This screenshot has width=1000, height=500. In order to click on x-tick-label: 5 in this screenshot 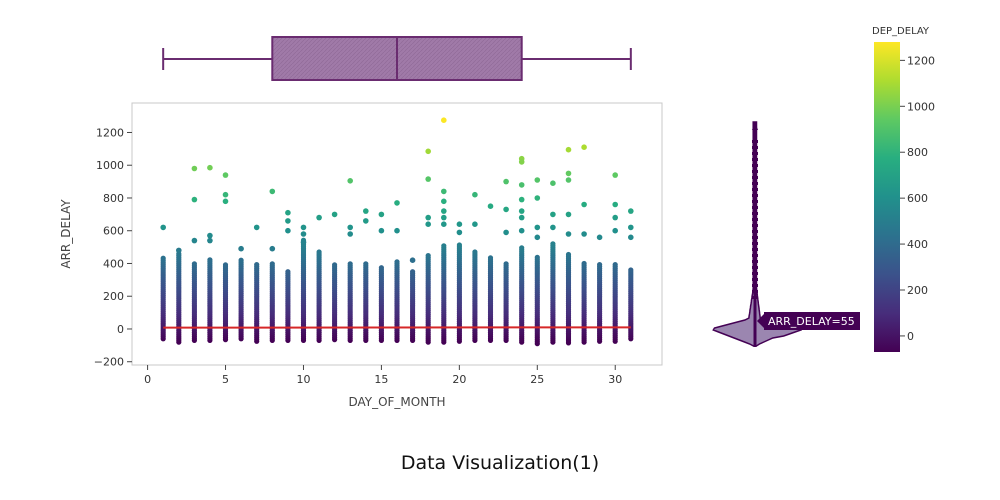, I will do `click(225, 379)`.